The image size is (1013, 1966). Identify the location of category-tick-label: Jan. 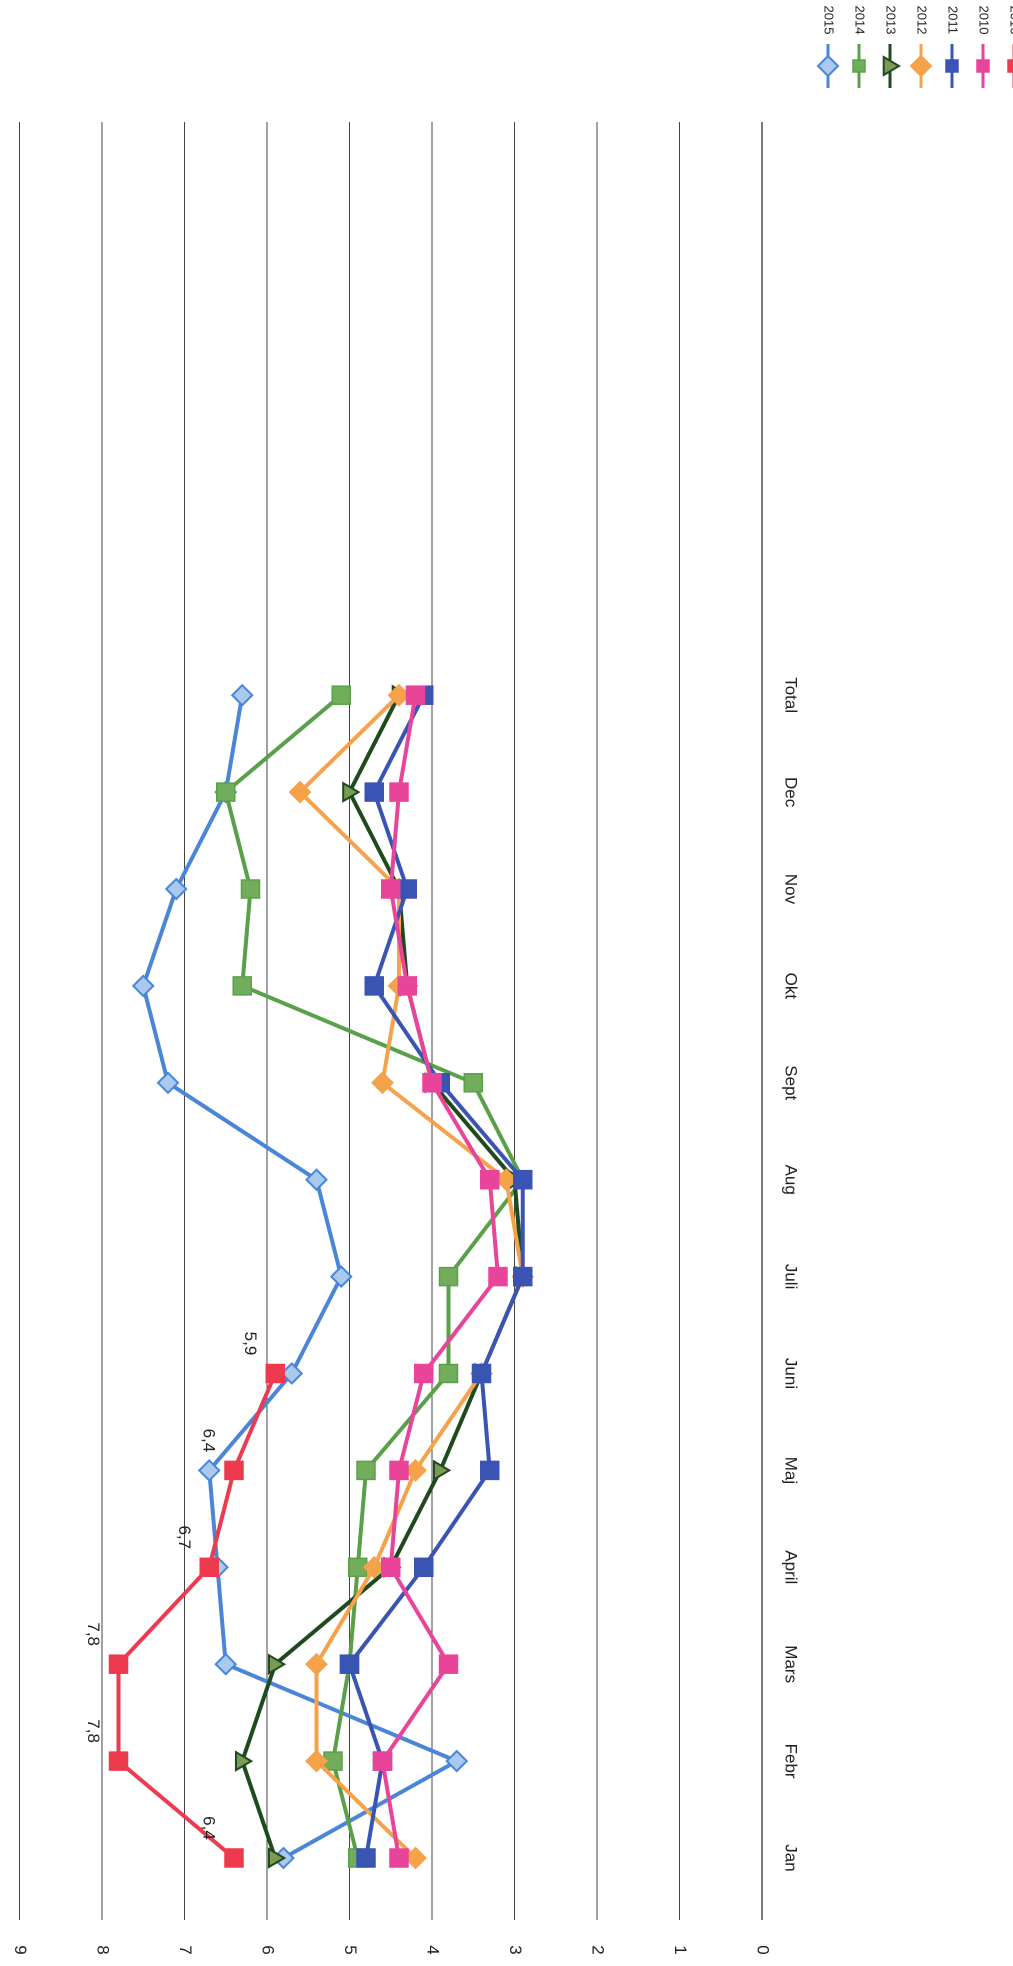
(791, 1857).